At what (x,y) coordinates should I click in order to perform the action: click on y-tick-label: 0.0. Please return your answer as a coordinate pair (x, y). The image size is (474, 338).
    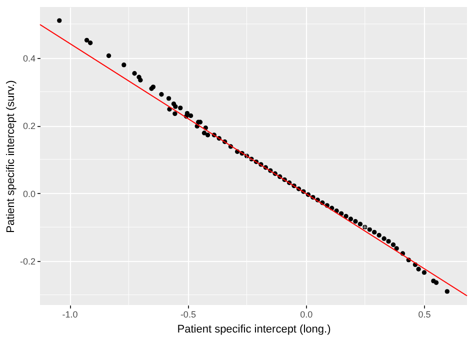
    Looking at the image, I should click on (29, 193).